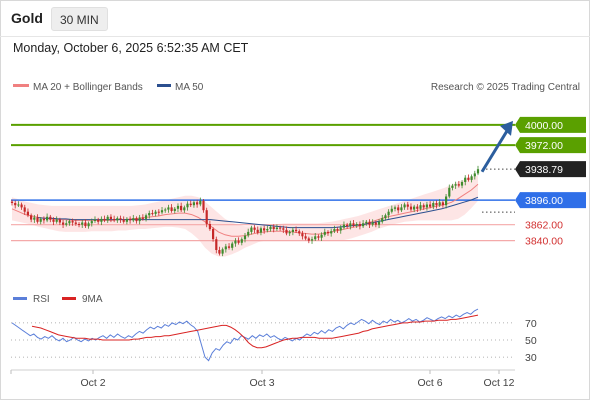  What do you see at coordinates (544, 242) in the screenshot?
I see `level-label-3840-00: 3840.00` at bounding box center [544, 242].